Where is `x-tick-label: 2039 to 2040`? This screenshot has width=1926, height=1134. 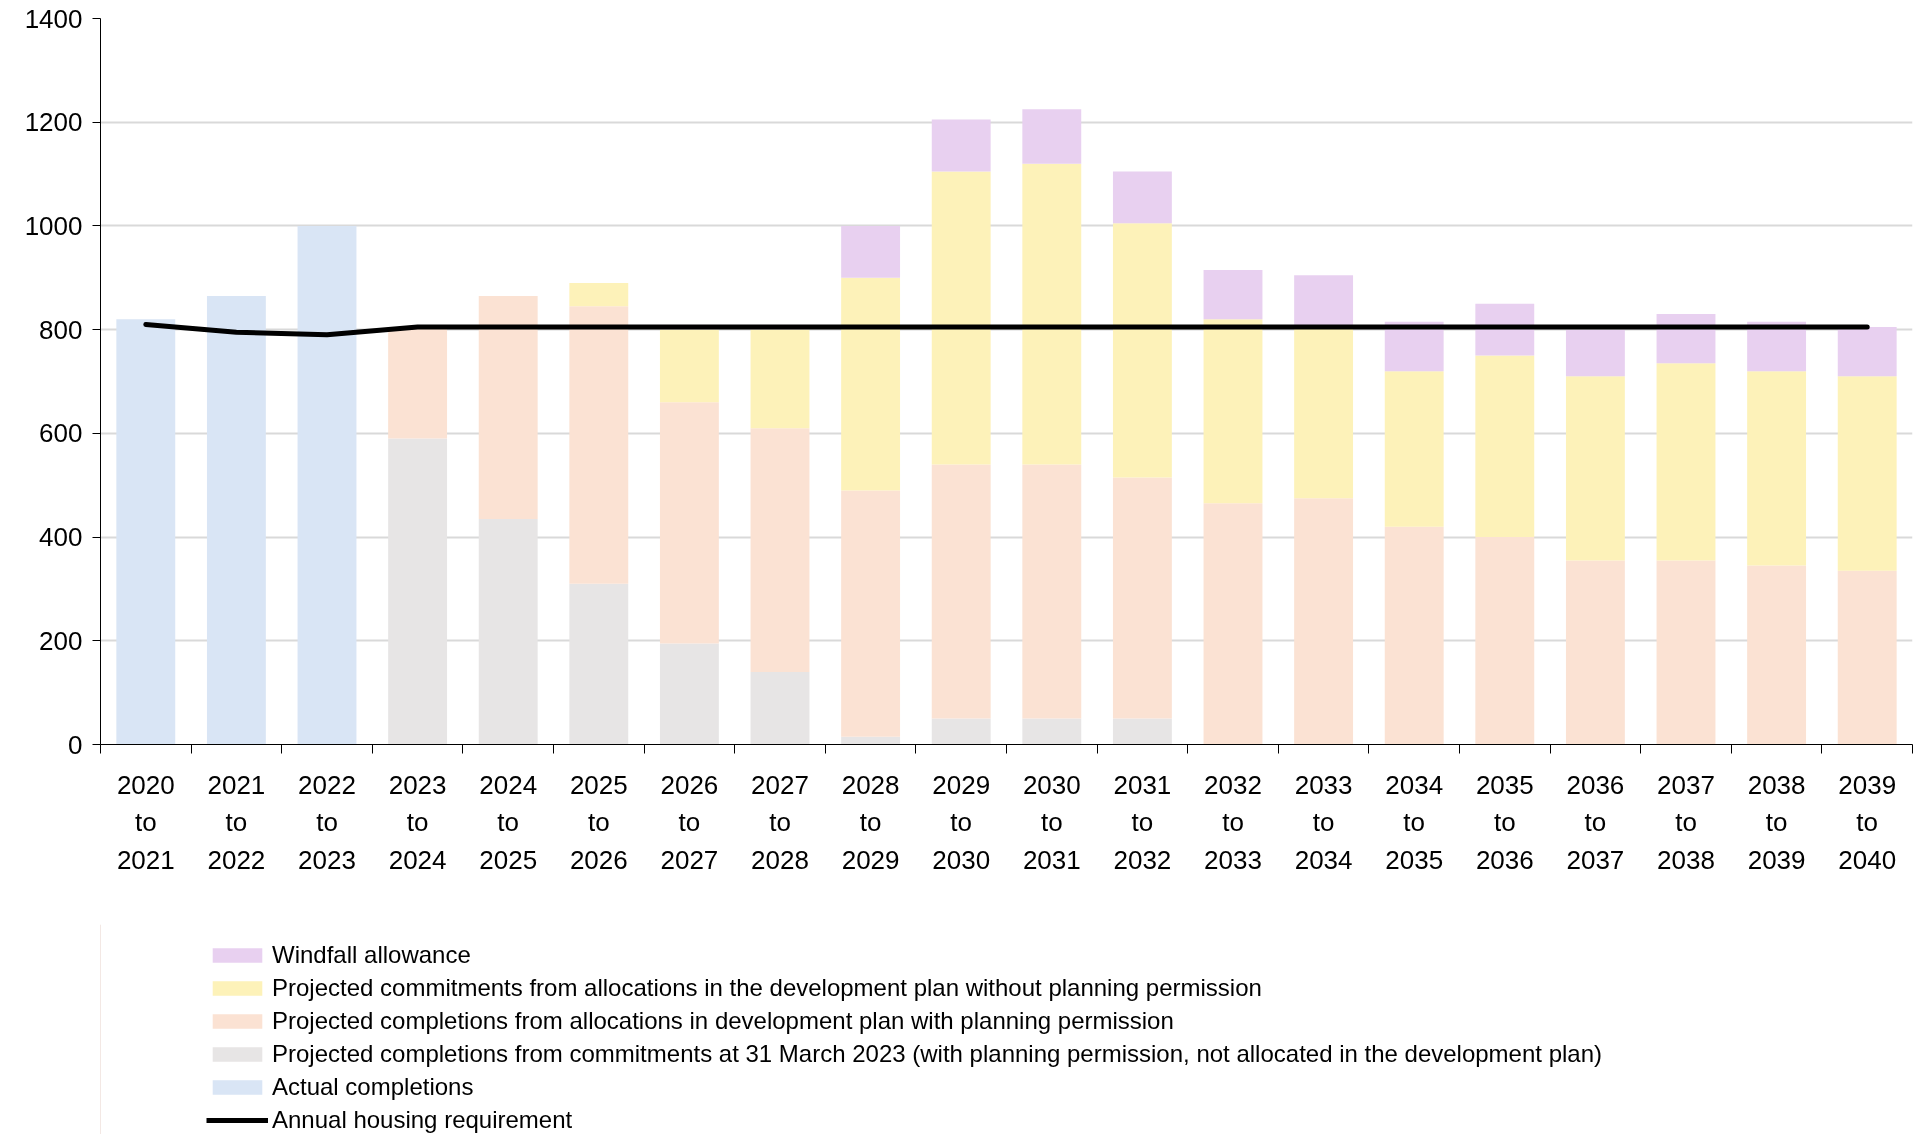 x-tick-label: 2039 to 2040 is located at coordinates (1867, 822).